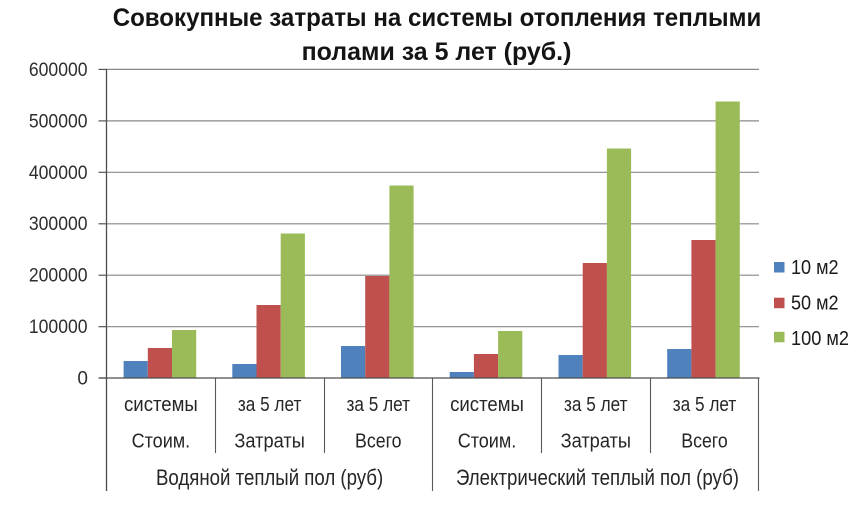  I want to click on svg-text: Водяной теплый пол (руб), so click(269, 477).